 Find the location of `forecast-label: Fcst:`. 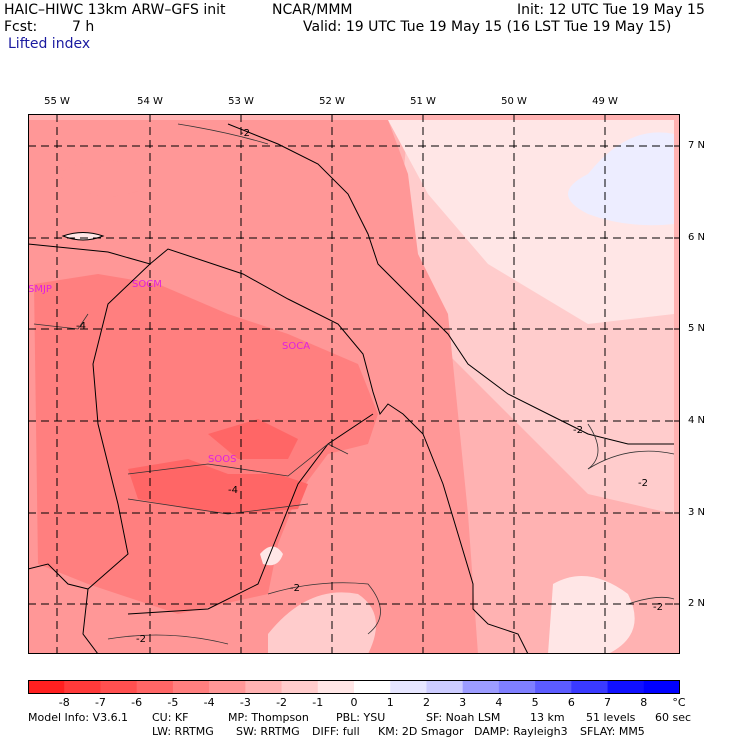

forecast-label: Fcst: is located at coordinates (21, 27).